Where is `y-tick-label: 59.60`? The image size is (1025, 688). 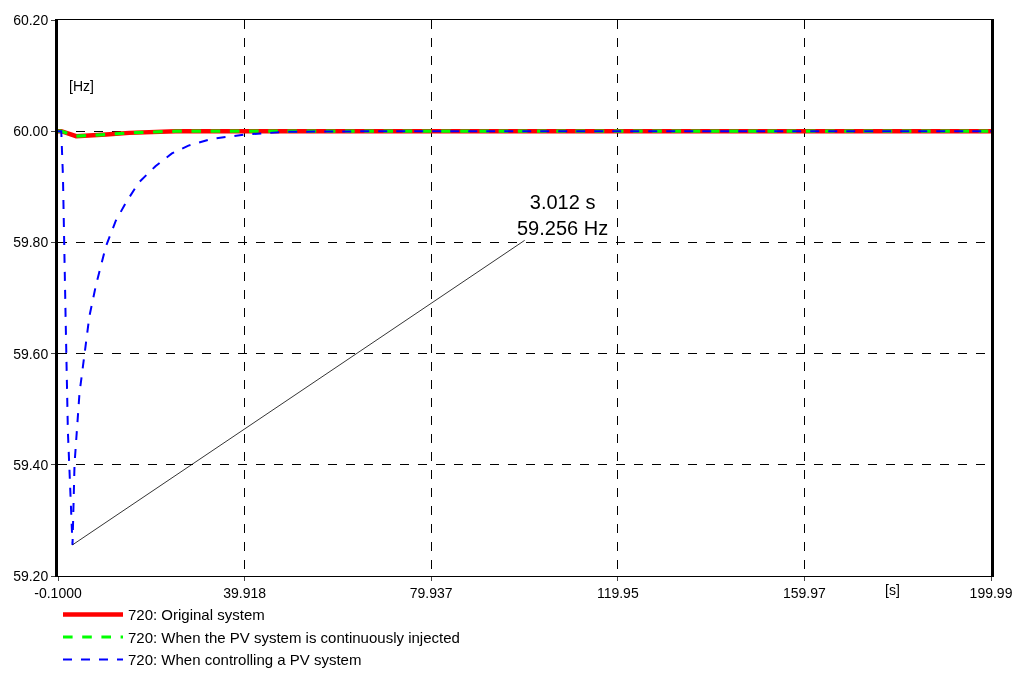
y-tick-label: 59.60 is located at coordinates (31, 353).